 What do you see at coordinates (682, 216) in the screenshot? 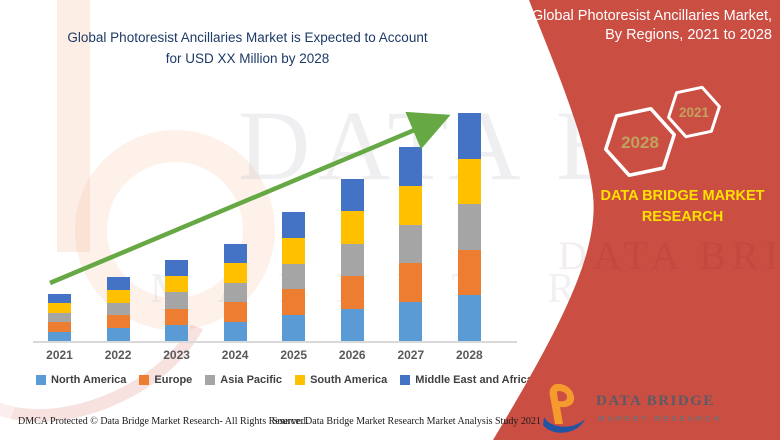
I see `brand-name-line2: RESEARCH` at bounding box center [682, 216].